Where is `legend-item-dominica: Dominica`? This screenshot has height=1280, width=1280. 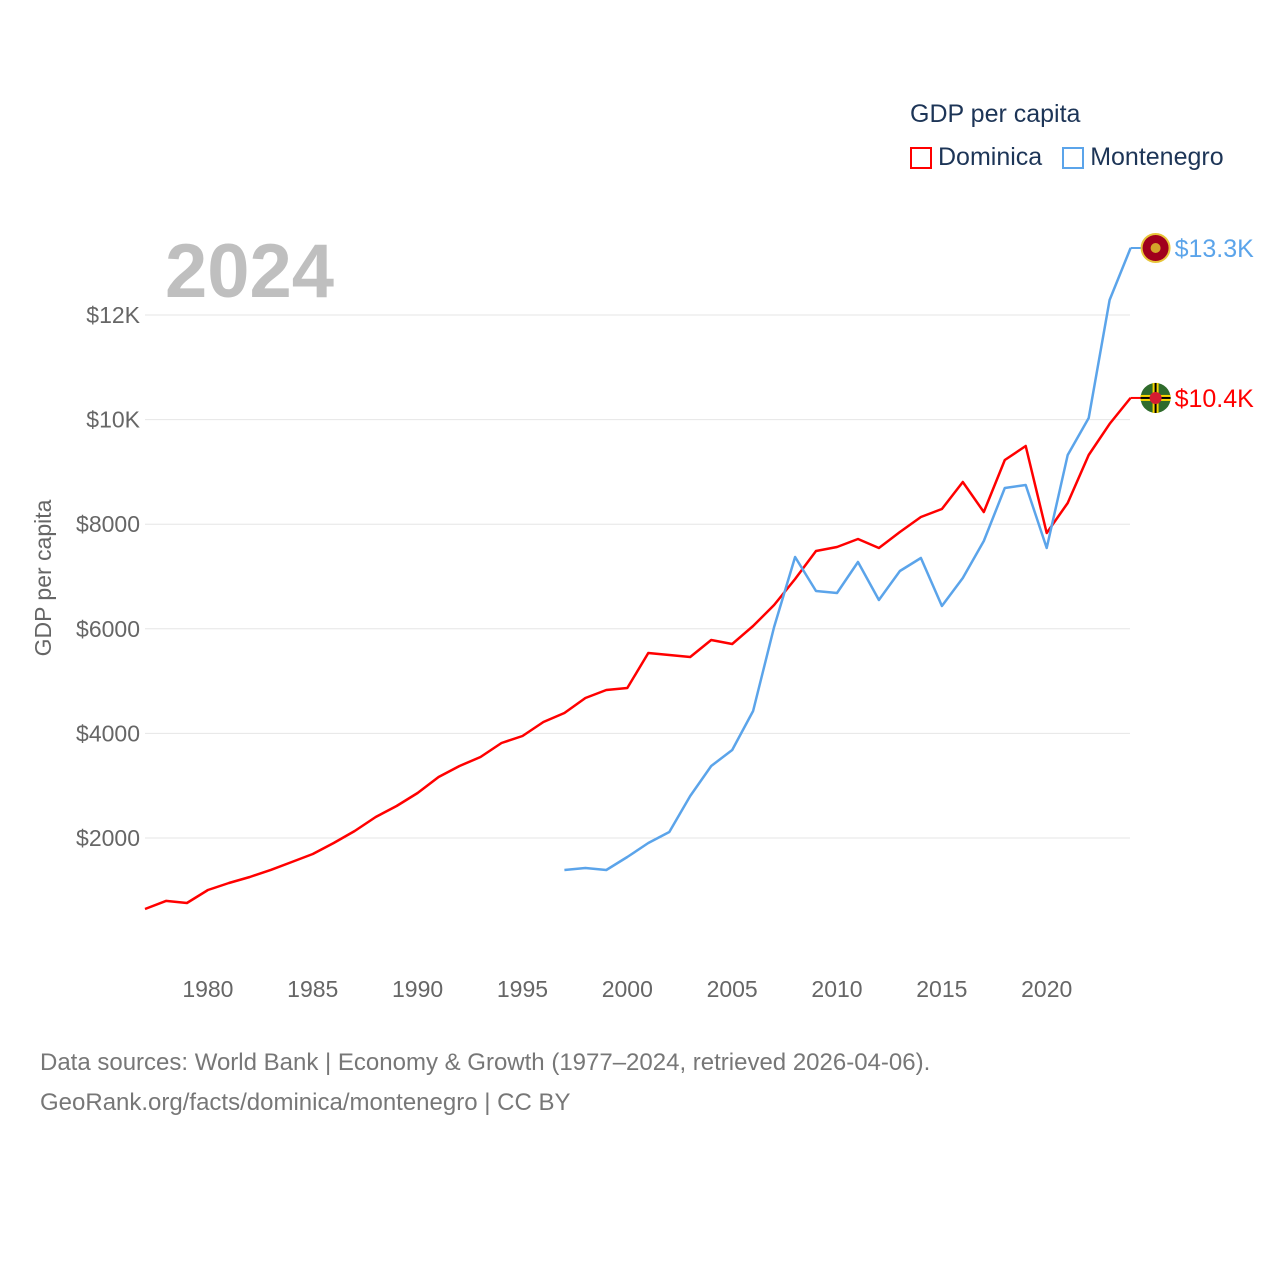
legend-item-dominica: Dominica is located at coordinates (976, 157).